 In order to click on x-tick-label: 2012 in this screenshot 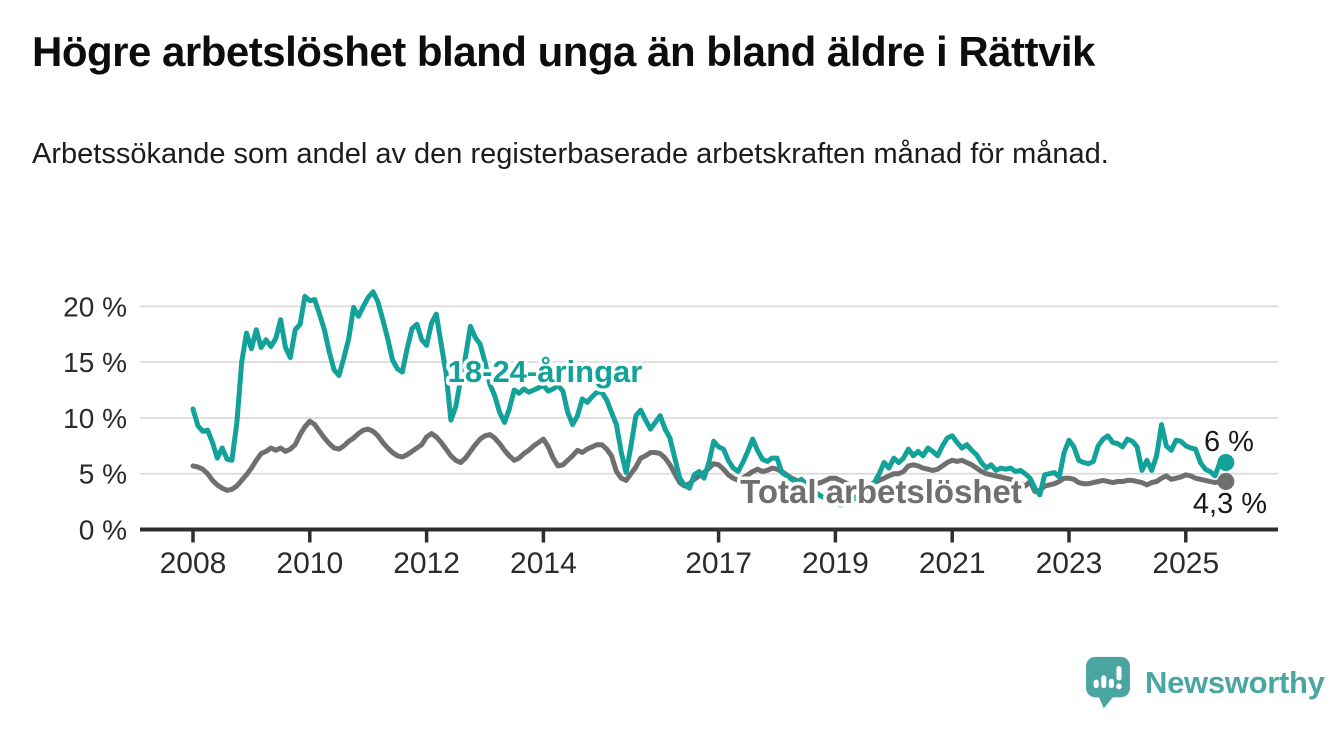, I will do `click(426, 563)`.